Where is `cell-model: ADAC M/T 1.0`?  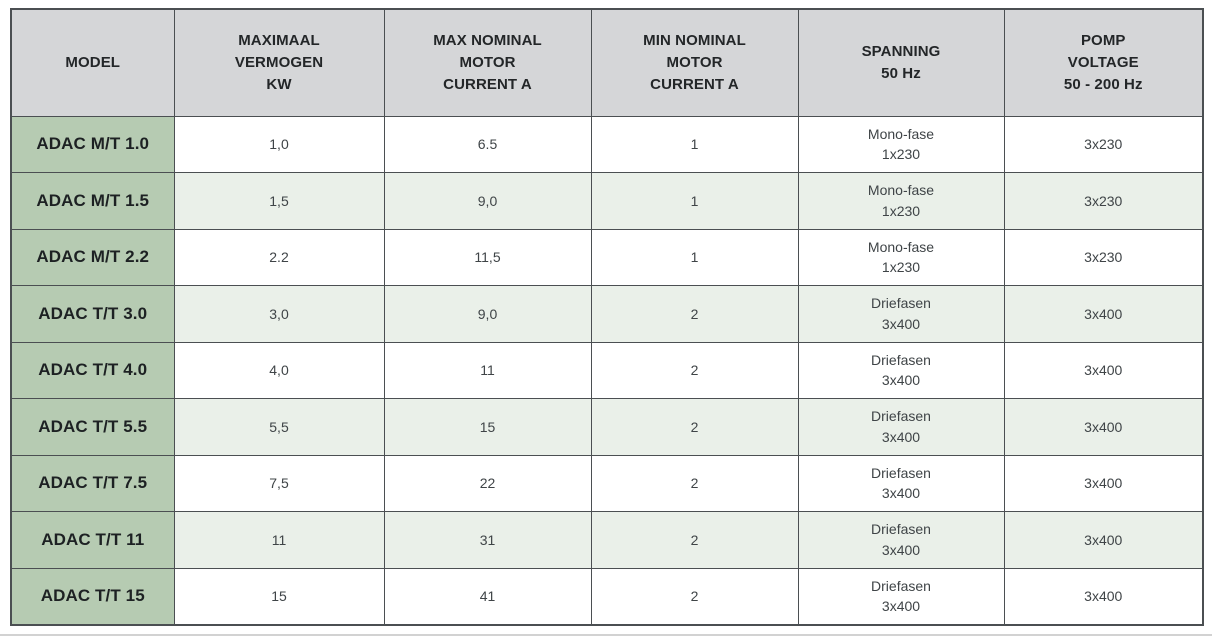
cell-model: ADAC M/T 1.0 is located at coordinates (92, 144).